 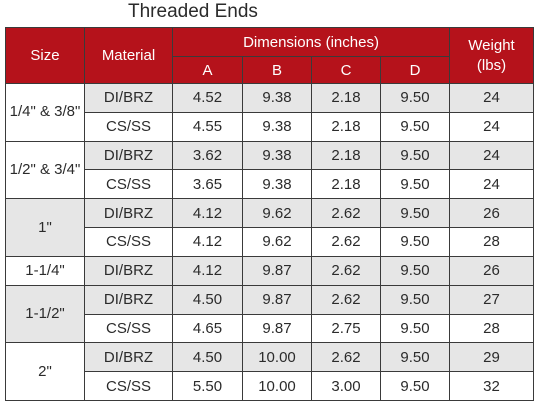 I want to click on dim-a-cell: 5.50, so click(x=207, y=386).